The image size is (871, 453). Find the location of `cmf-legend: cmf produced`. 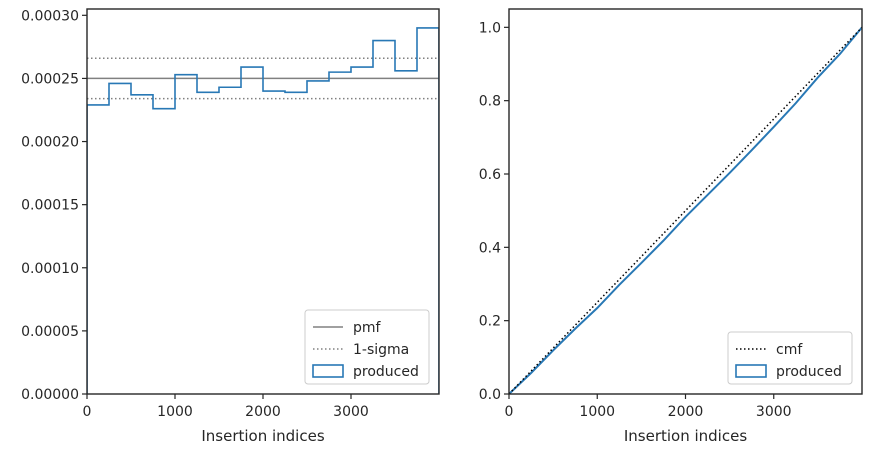

cmf-legend: cmf produced is located at coordinates (790, 358).